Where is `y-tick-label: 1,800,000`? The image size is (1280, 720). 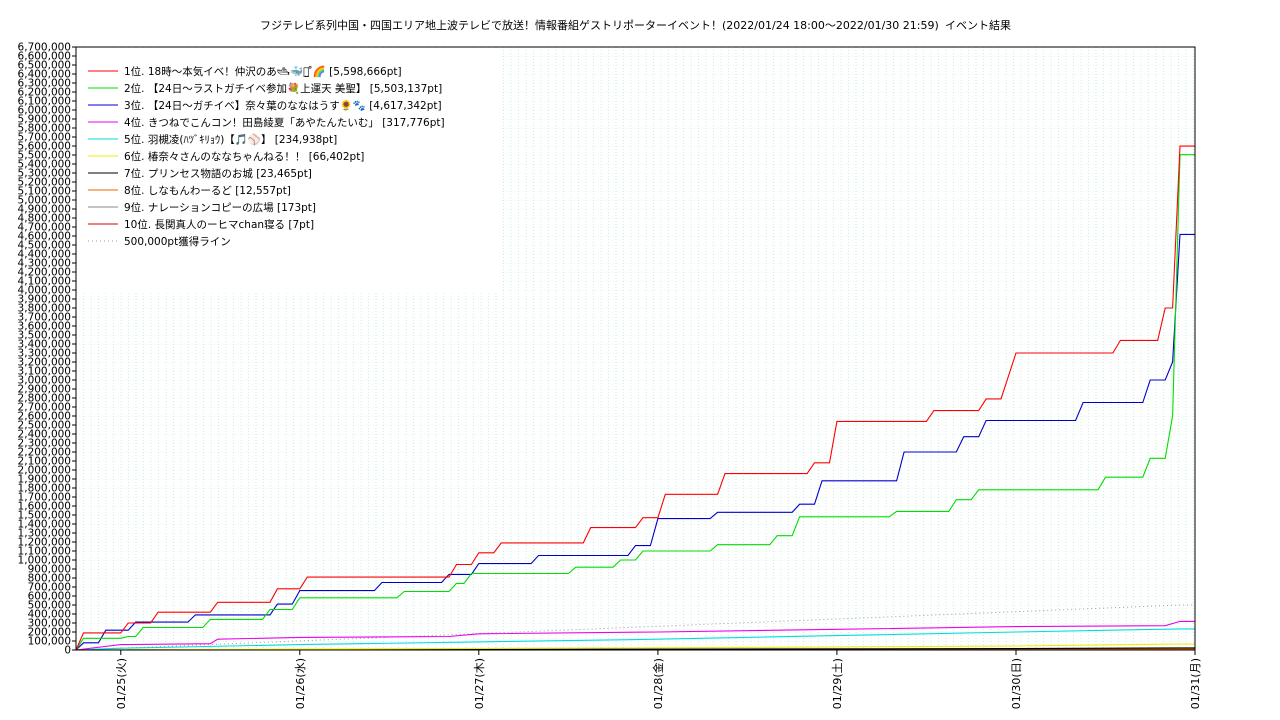 y-tick-label: 1,800,000 is located at coordinates (44, 489).